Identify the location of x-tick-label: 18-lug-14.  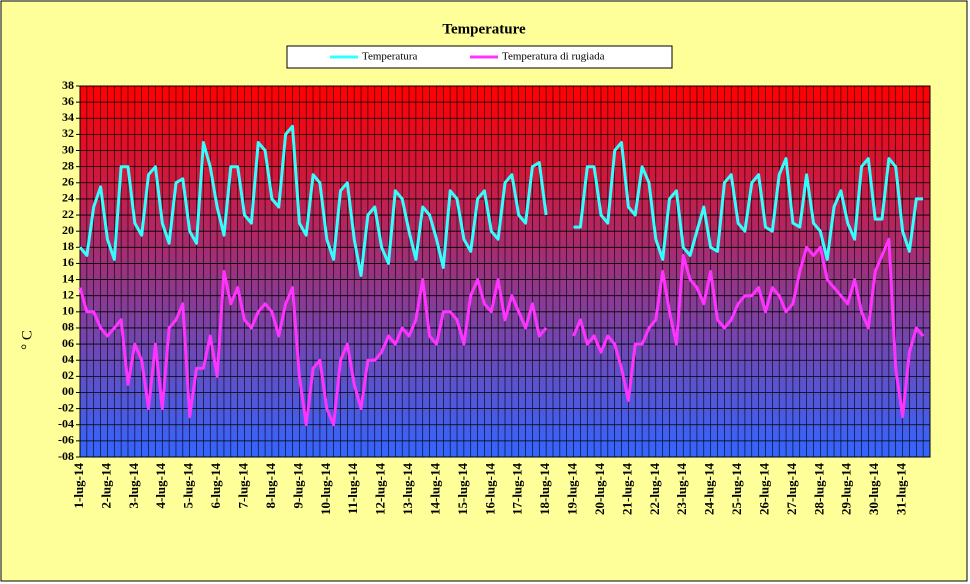
(544, 489).